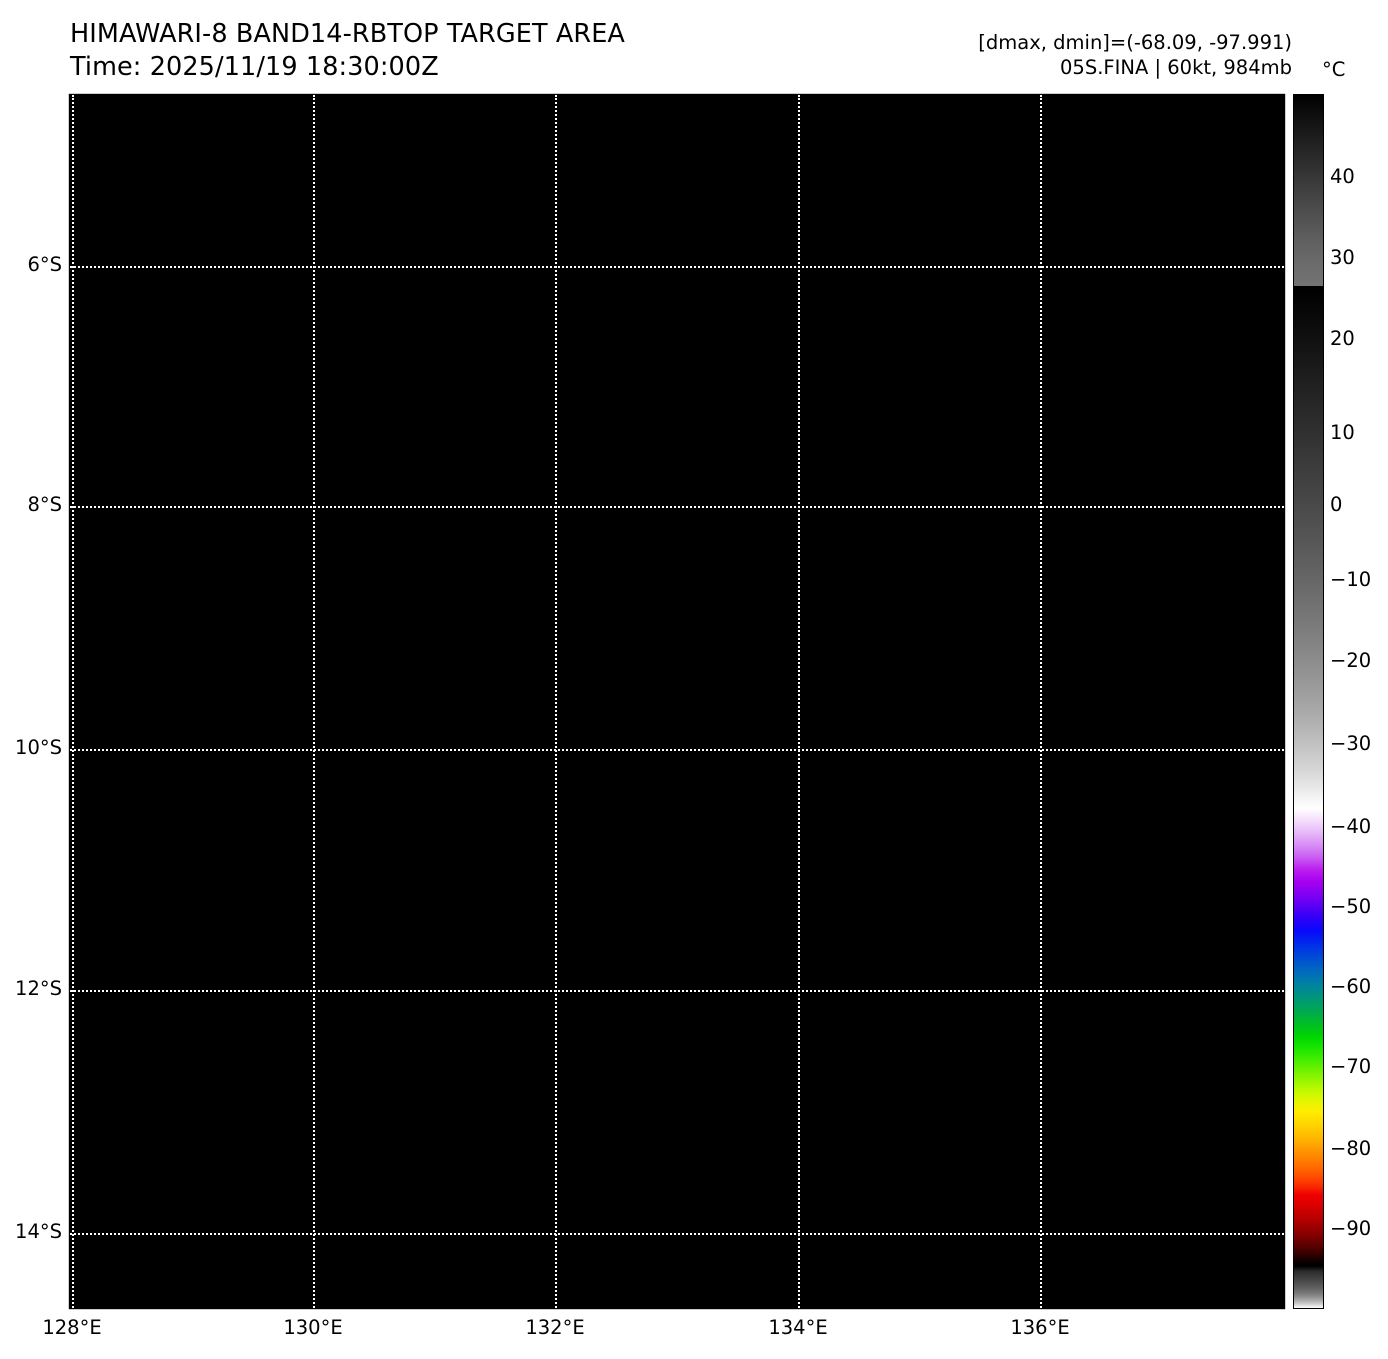  What do you see at coordinates (313, 1327) in the screenshot?
I see `longitude-tick-1: 130°E` at bounding box center [313, 1327].